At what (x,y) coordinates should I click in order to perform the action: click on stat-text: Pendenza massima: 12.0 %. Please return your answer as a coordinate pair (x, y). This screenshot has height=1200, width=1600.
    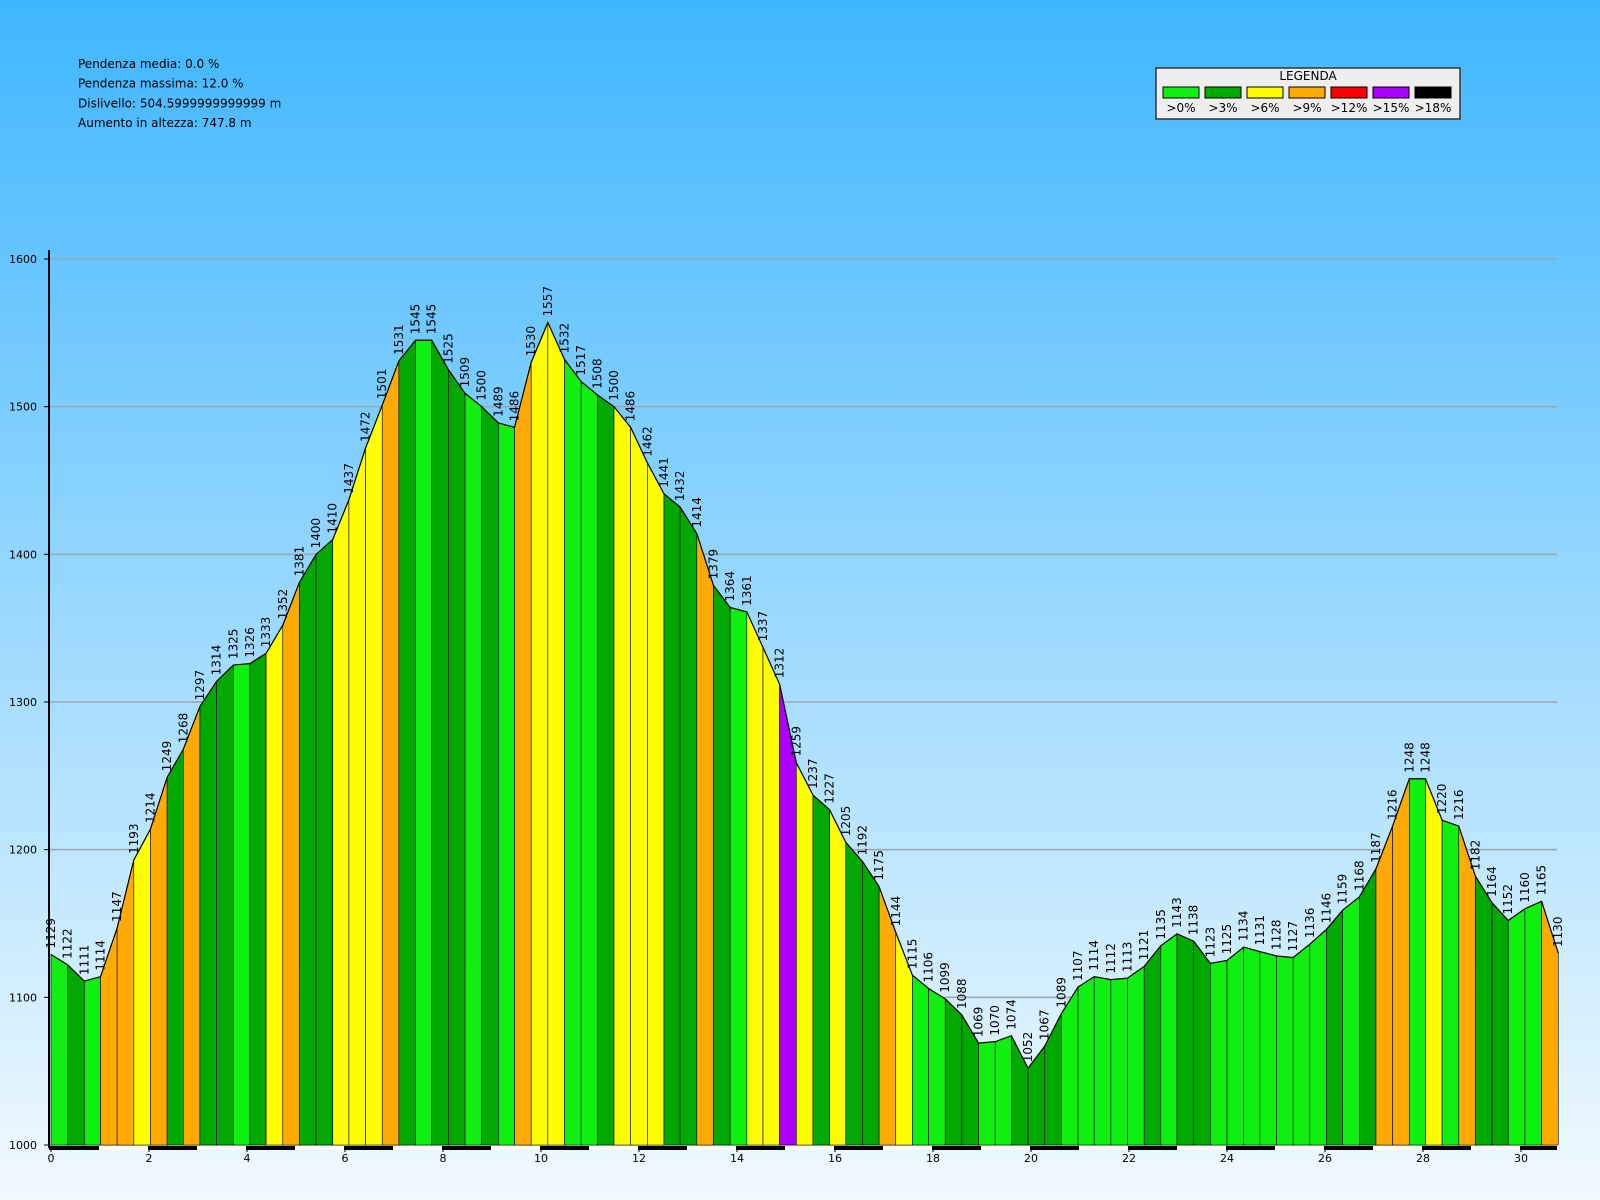
    Looking at the image, I should click on (161, 84).